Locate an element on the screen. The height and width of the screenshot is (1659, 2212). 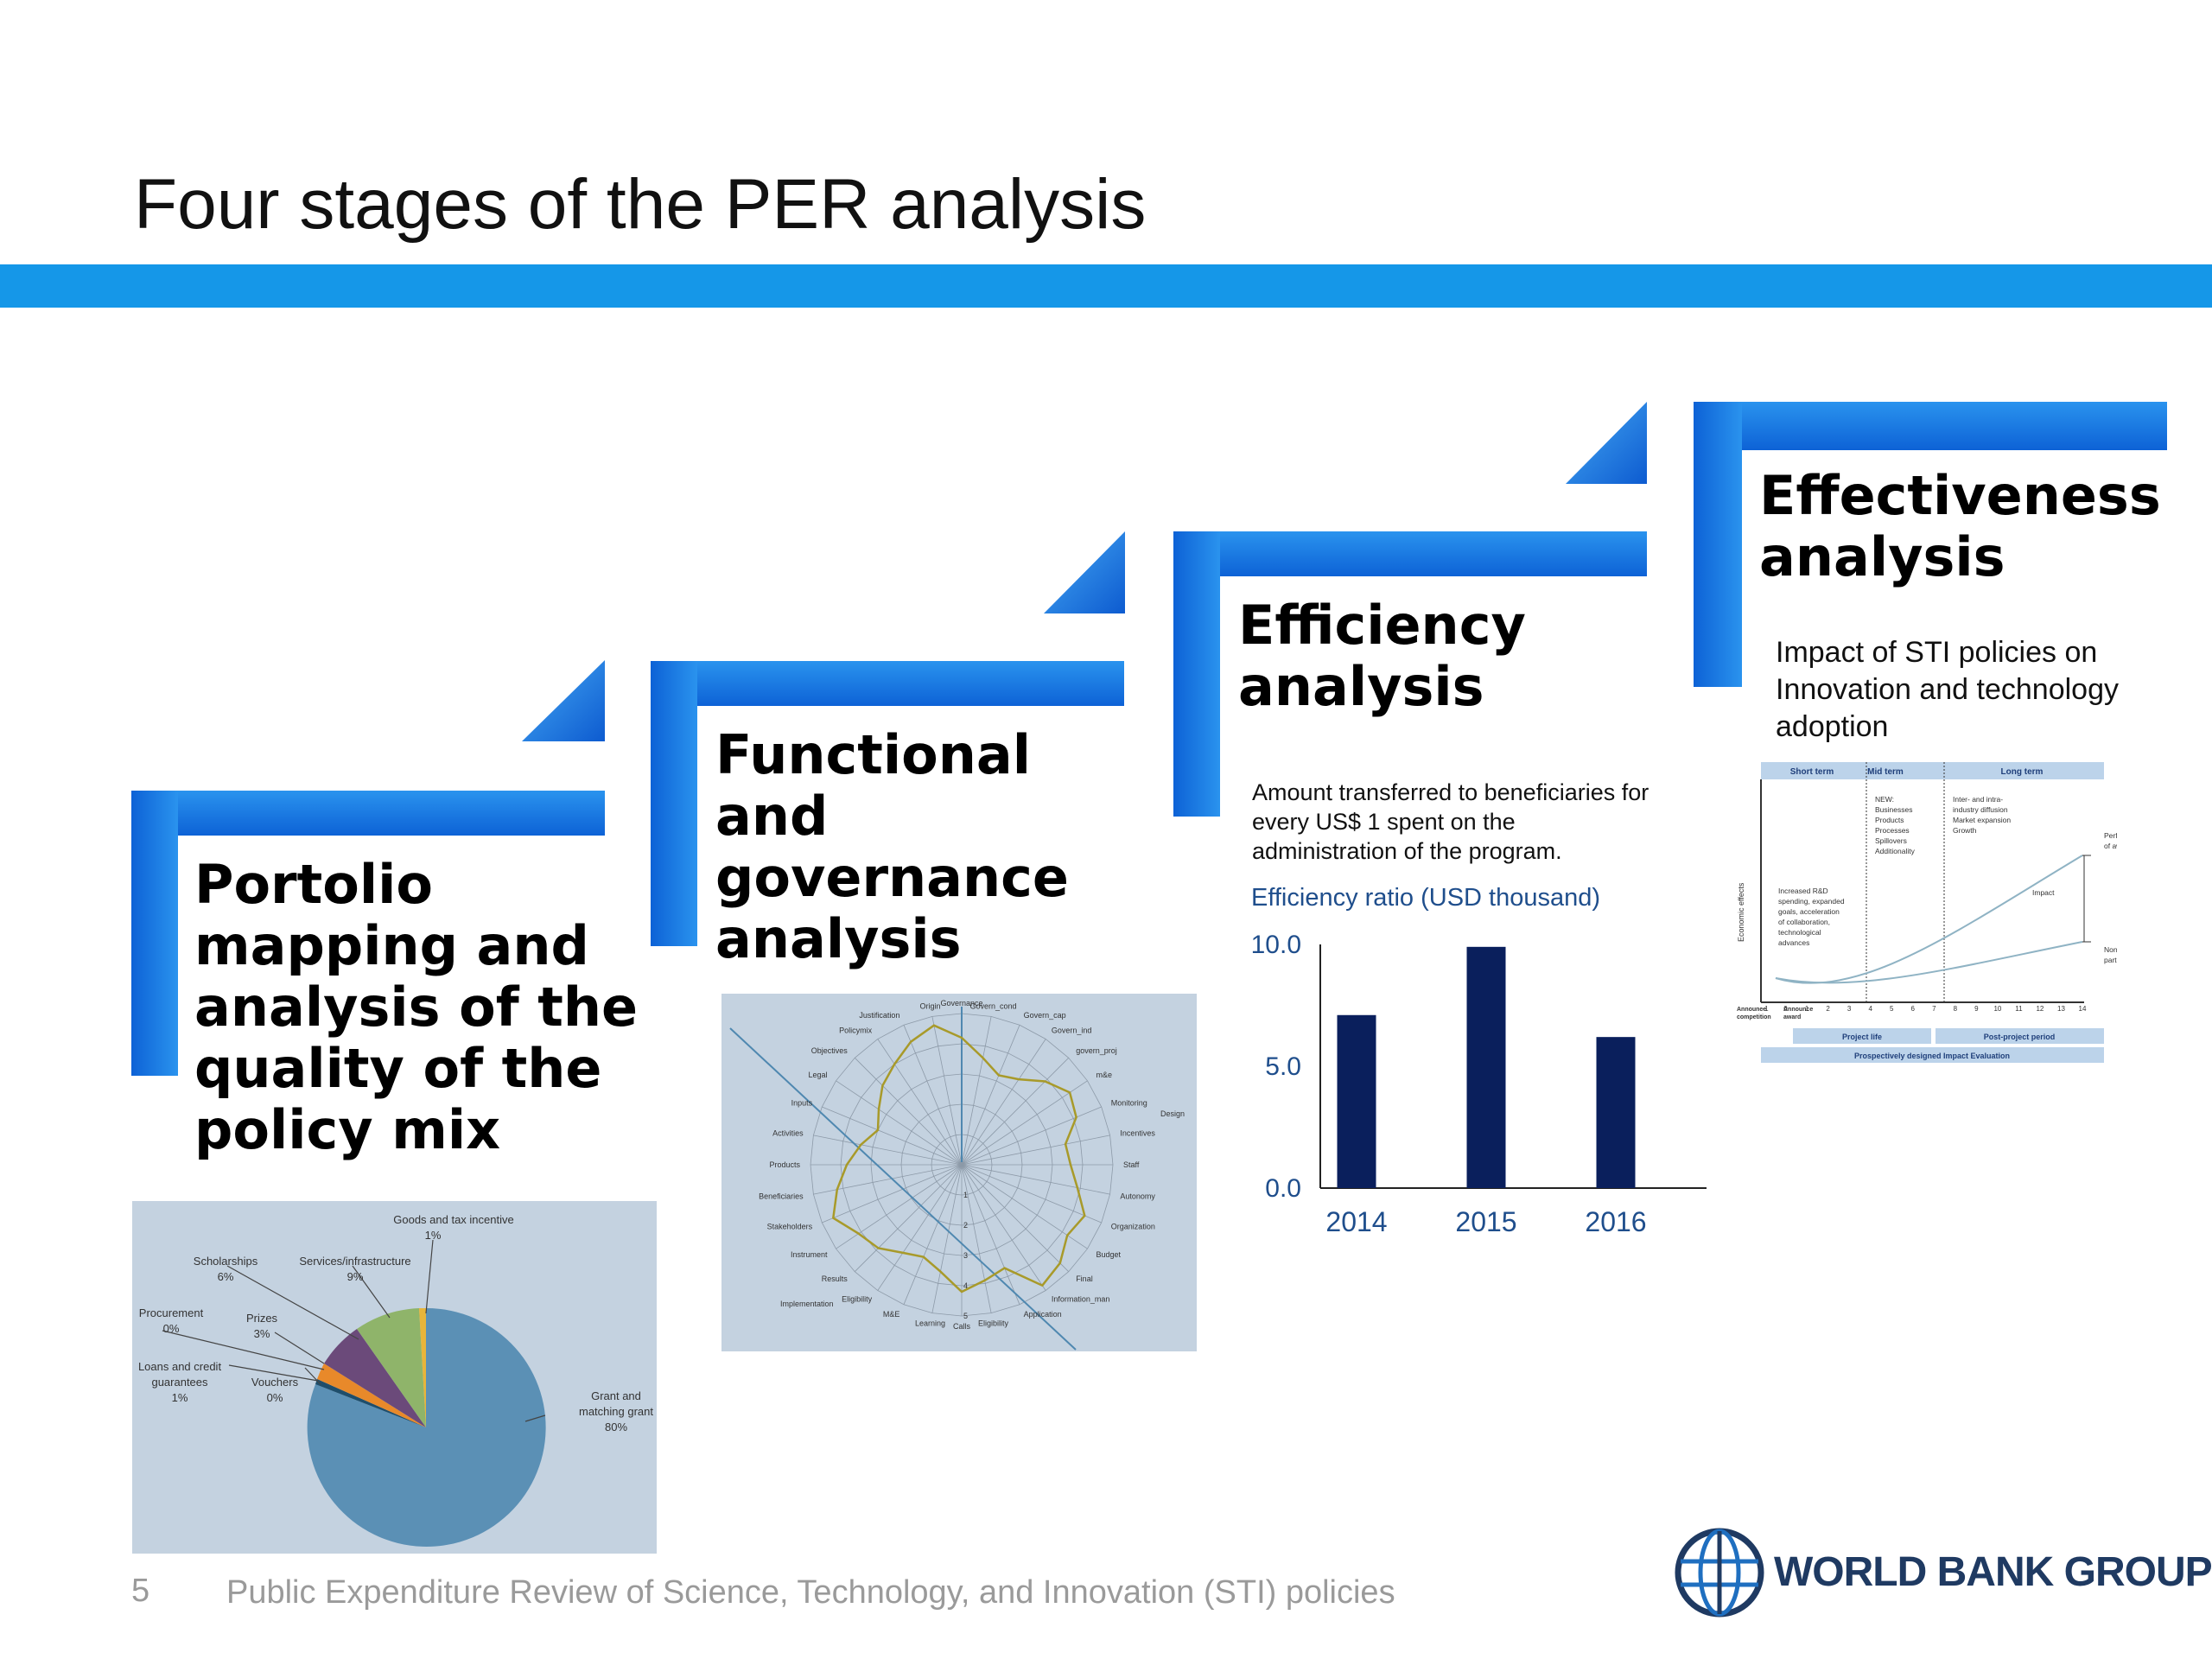
page-number: 5 is located at coordinates (140, 1591).